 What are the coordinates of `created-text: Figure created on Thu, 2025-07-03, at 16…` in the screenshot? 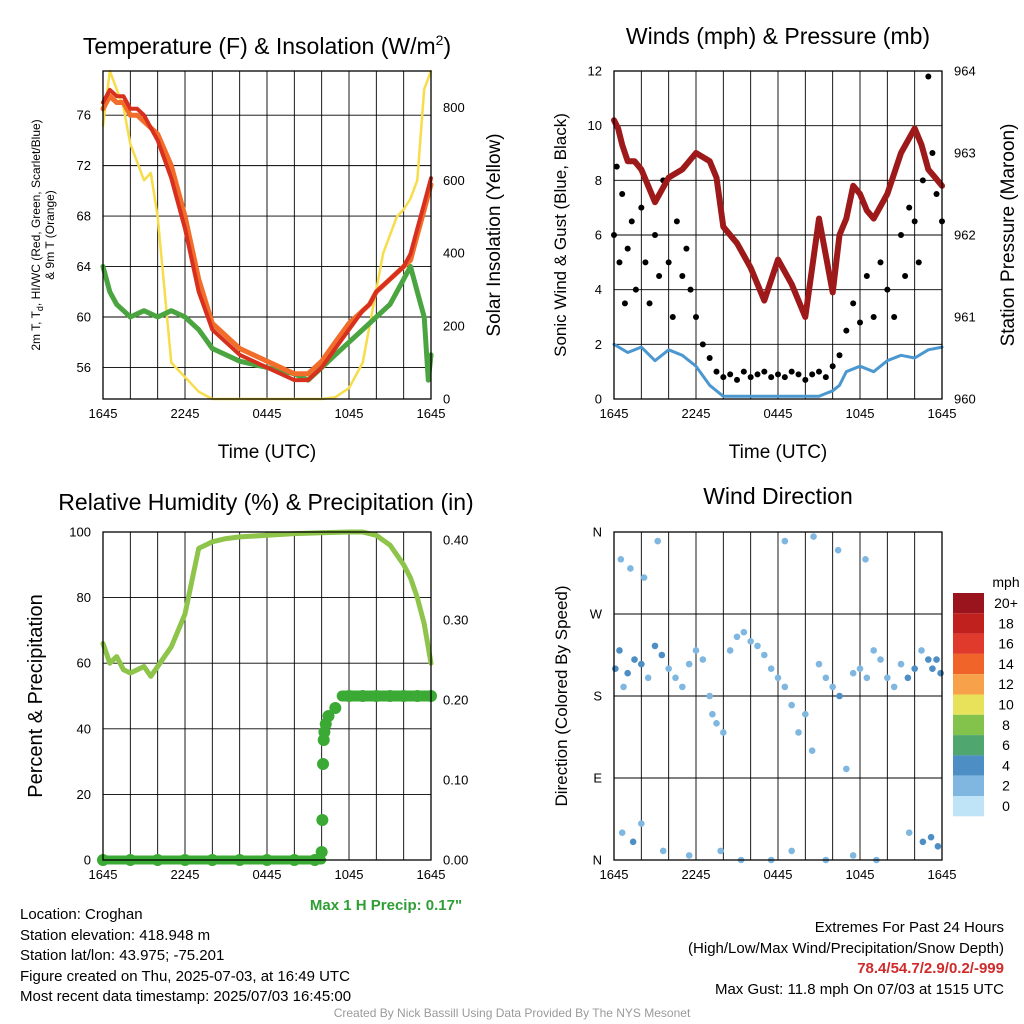 It's located at (185, 976).